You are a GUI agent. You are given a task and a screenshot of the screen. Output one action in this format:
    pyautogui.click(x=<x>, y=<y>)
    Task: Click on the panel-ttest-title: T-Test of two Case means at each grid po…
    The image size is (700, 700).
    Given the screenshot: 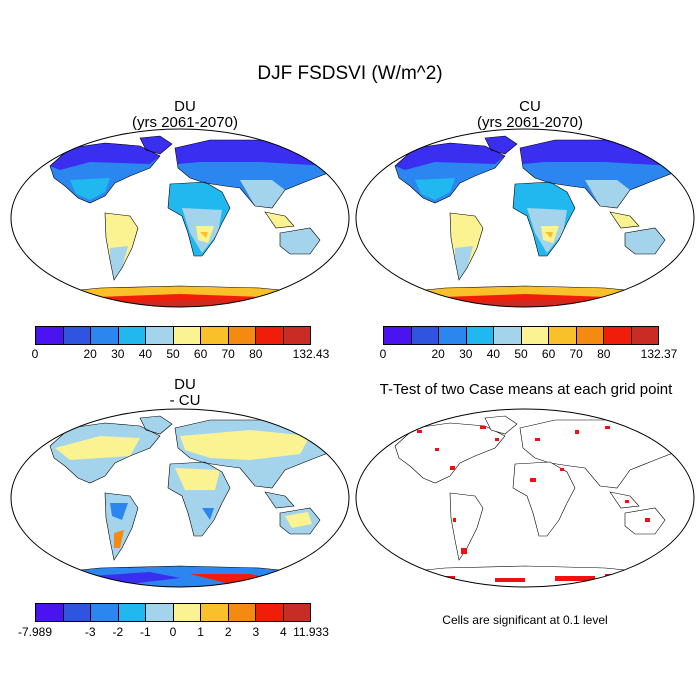 What is the action you would take?
    pyautogui.click(x=526, y=389)
    